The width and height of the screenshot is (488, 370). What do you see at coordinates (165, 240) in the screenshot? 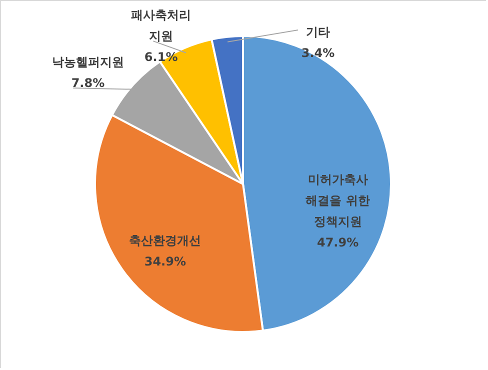
I see `slice-label: 축산환경개선` at bounding box center [165, 240].